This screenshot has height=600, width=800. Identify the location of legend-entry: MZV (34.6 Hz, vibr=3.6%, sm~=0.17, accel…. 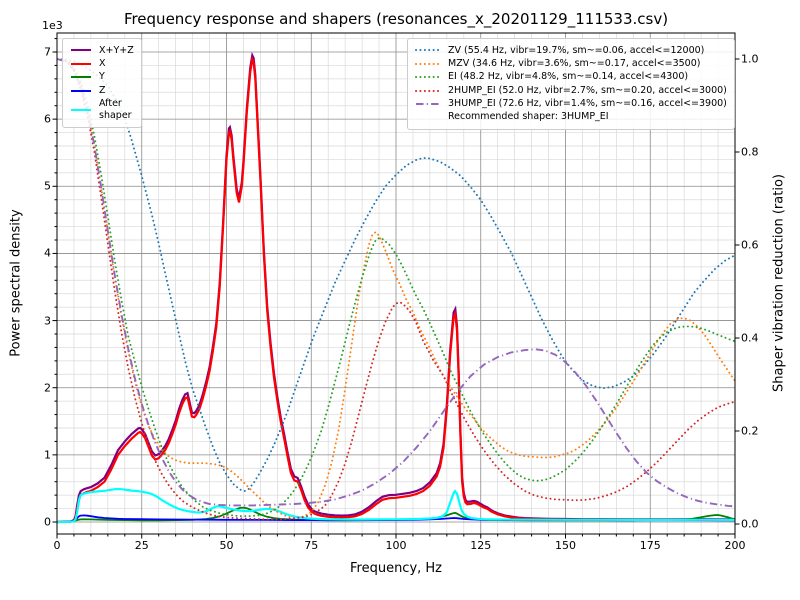
(571, 64).